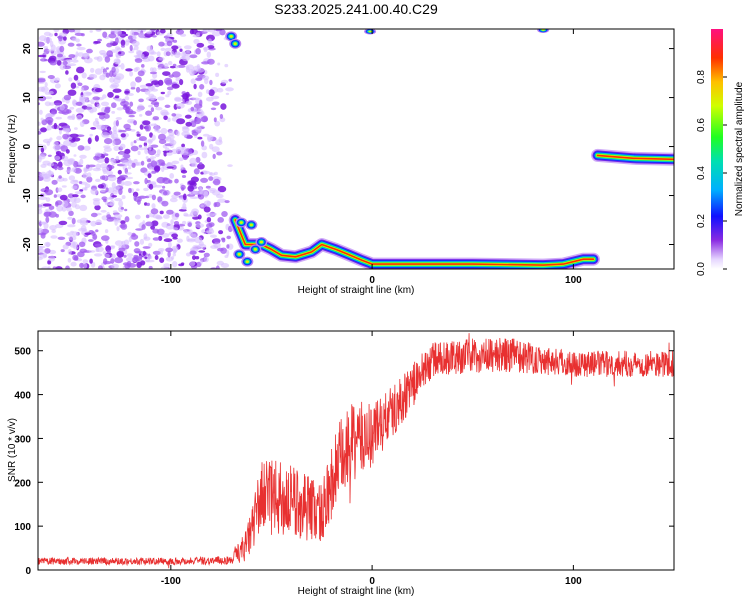  I want to click on colorbar-tick-label: 0.4, so click(701, 173).